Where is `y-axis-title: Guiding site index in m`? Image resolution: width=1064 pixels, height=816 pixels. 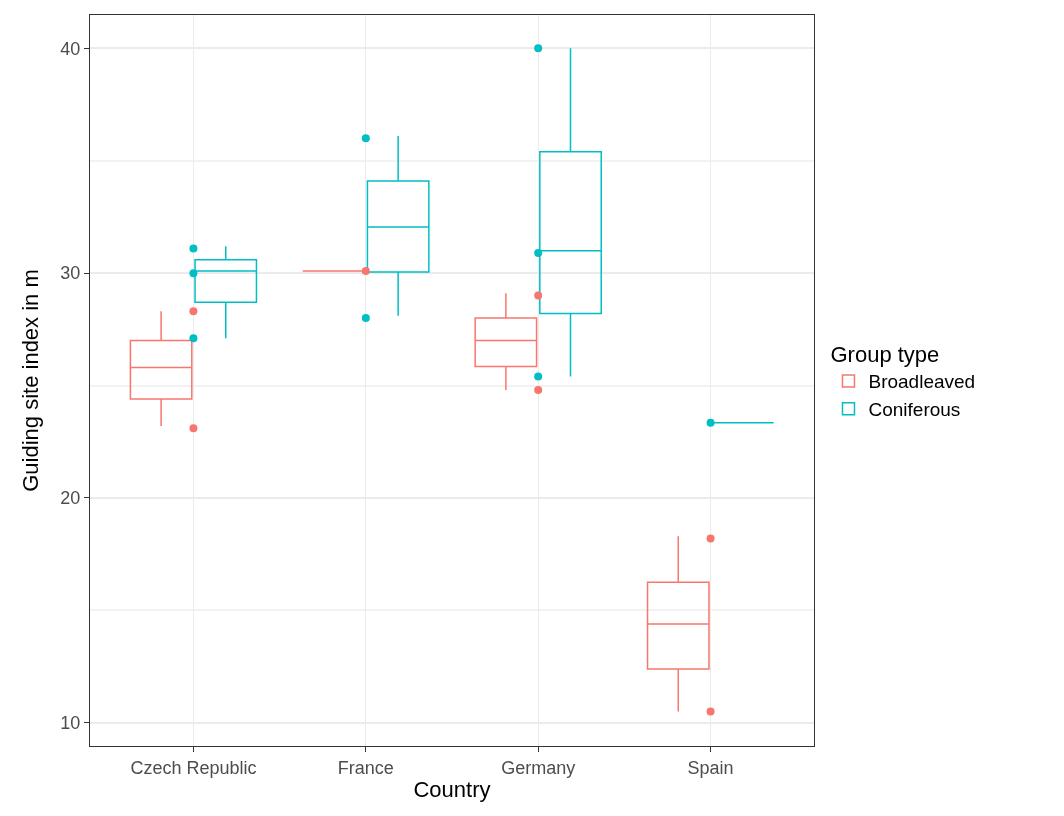
y-axis-title: Guiding site index in m is located at coordinates (31, 380).